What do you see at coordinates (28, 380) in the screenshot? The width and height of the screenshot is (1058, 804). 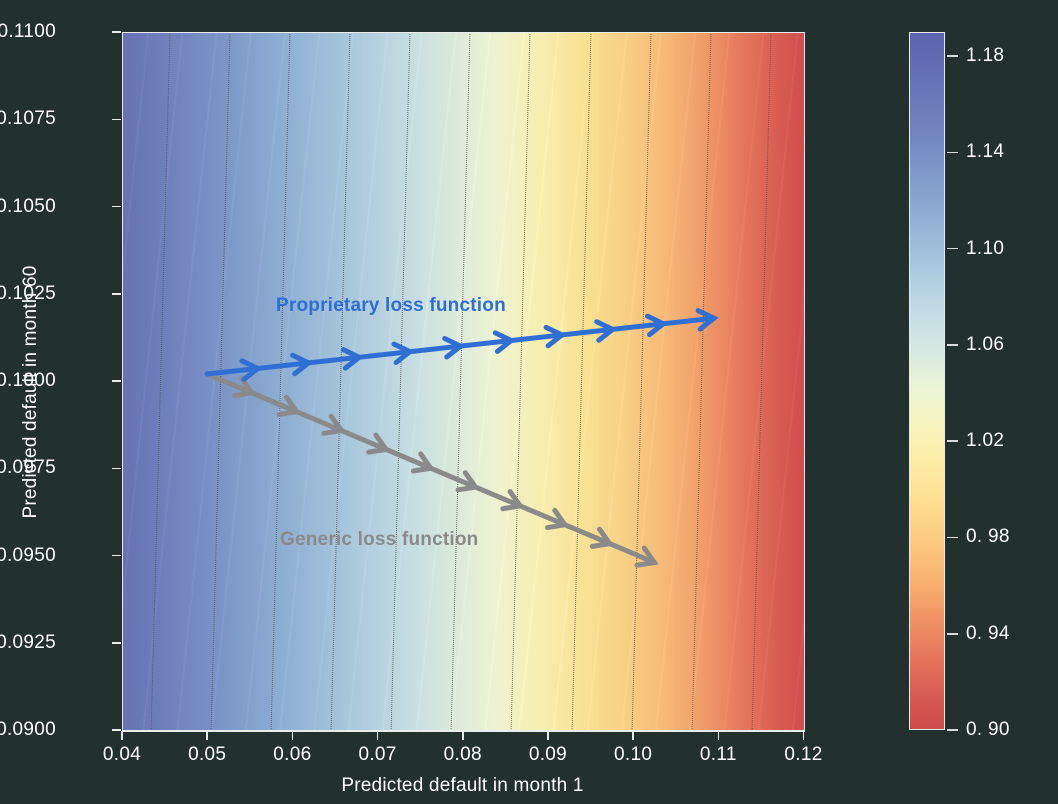 I see `y-tick-label: 0.1000` at bounding box center [28, 380].